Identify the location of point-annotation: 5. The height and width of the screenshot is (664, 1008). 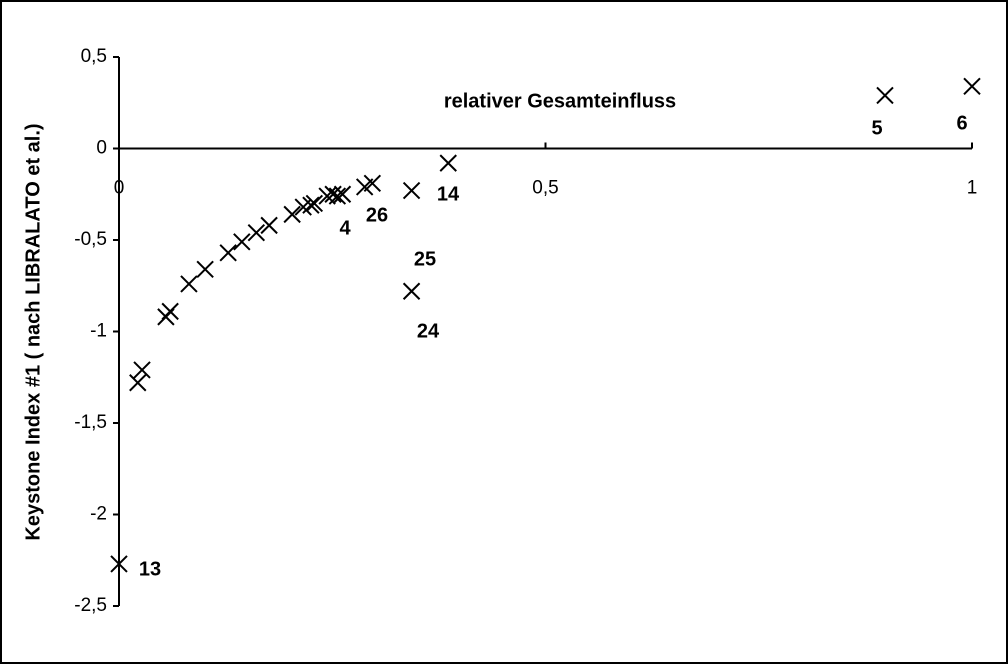
(876, 128).